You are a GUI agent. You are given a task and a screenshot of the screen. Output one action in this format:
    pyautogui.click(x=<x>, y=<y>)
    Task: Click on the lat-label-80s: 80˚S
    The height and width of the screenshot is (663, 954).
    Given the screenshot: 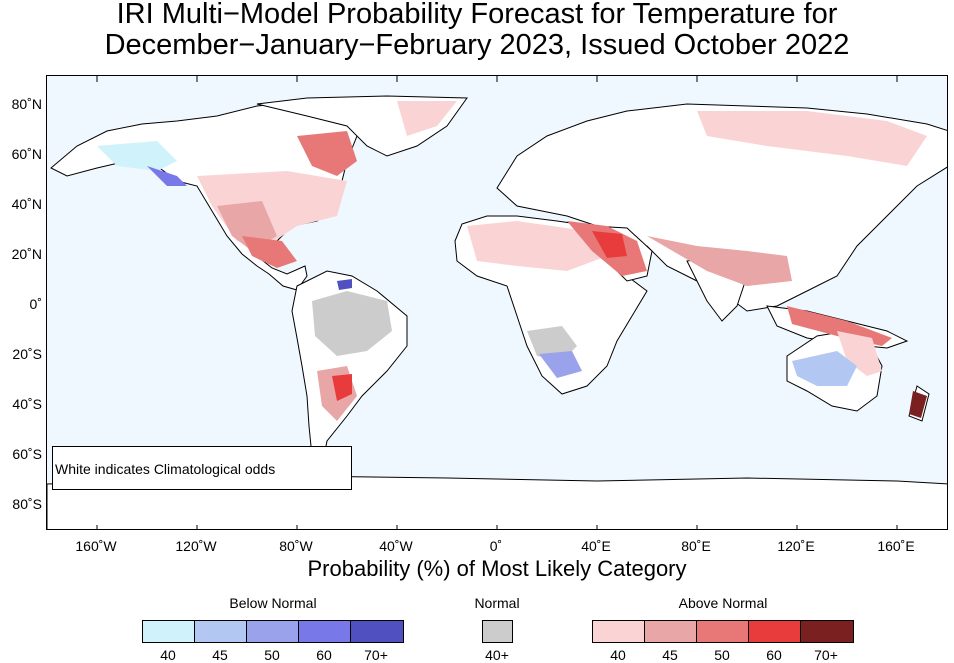 What is the action you would take?
    pyautogui.click(x=27, y=504)
    